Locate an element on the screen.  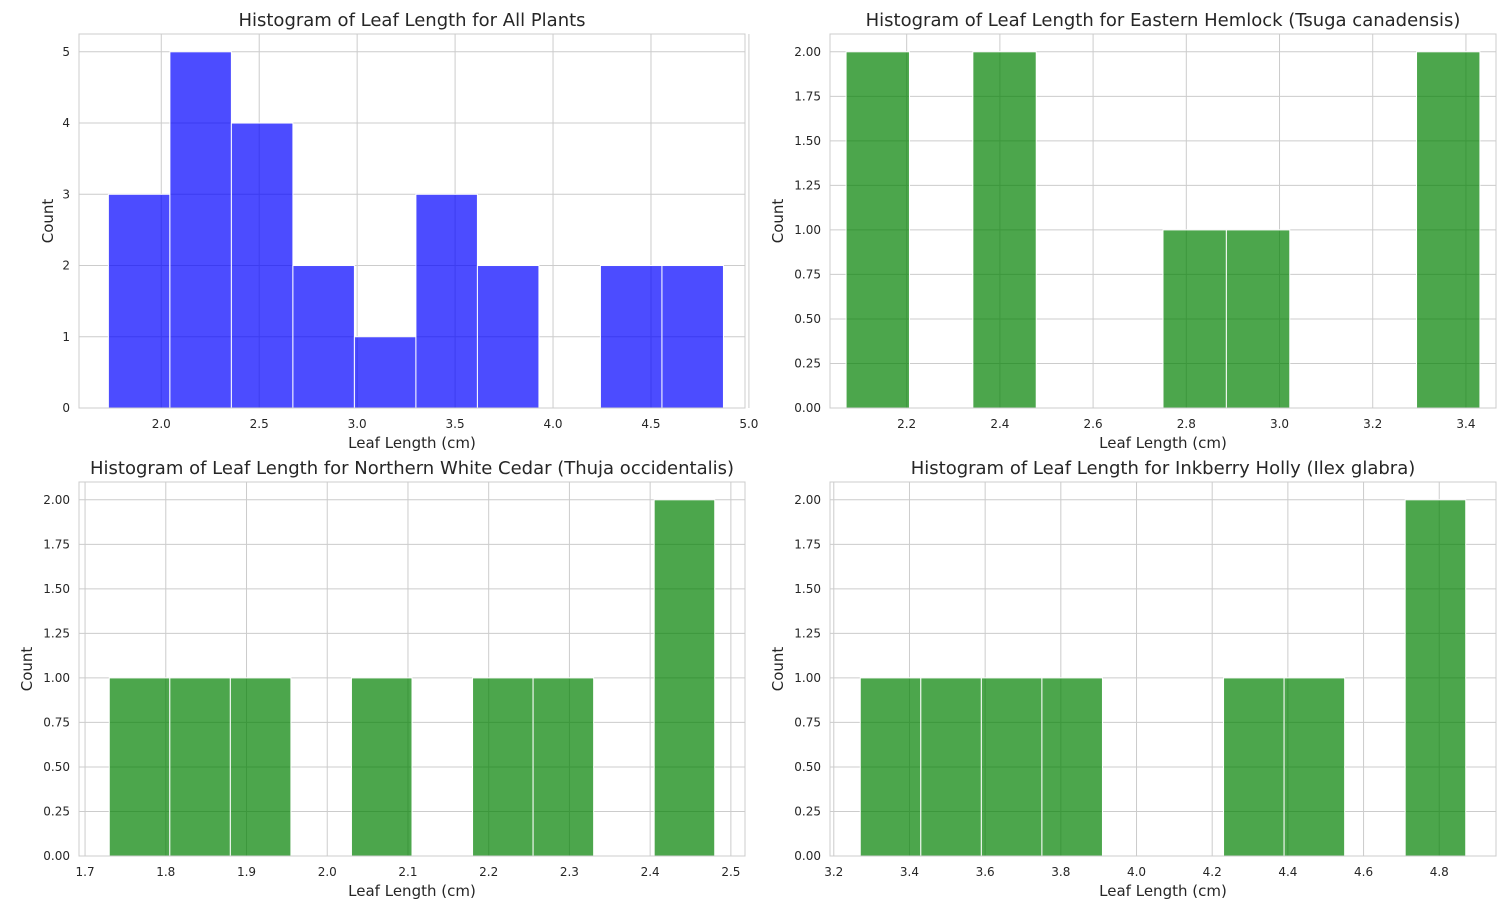
x-tick-label: 3.5 is located at coordinates (455, 424).